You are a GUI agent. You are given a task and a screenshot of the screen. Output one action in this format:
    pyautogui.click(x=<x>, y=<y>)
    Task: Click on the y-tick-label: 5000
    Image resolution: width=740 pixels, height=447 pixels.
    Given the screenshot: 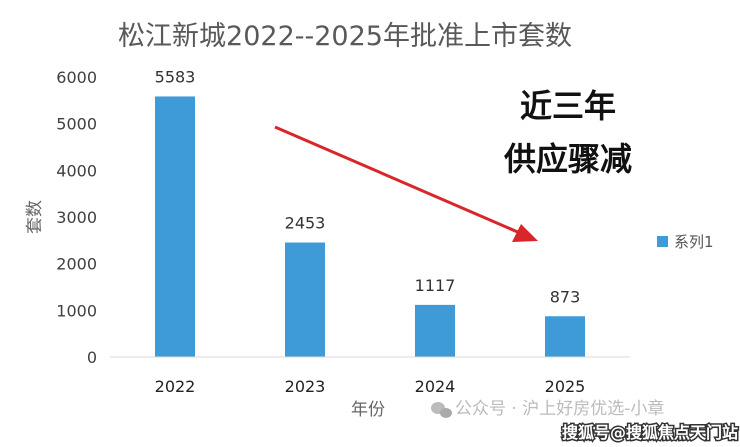 What is the action you would take?
    pyautogui.click(x=76, y=124)
    